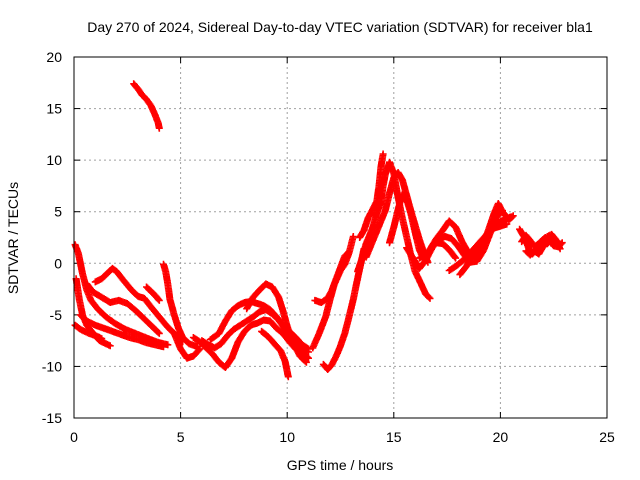 This screenshot has height=480, width=640. Describe the element at coordinates (340, 465) in the screenshot. I see `x-axis-label: GPS time / hours` at that location.